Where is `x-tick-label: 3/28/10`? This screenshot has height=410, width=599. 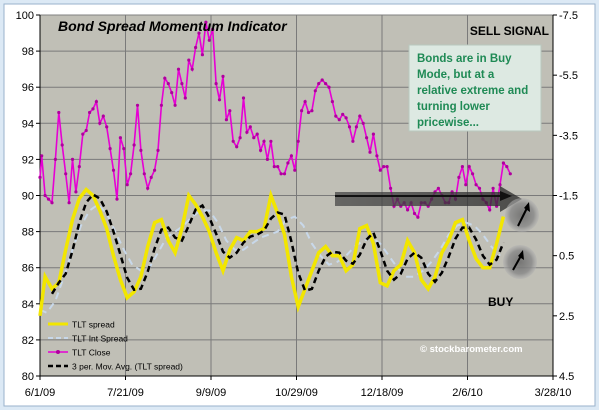
x-tick-label: 3/28/10 is located at coordinates (553, 393).